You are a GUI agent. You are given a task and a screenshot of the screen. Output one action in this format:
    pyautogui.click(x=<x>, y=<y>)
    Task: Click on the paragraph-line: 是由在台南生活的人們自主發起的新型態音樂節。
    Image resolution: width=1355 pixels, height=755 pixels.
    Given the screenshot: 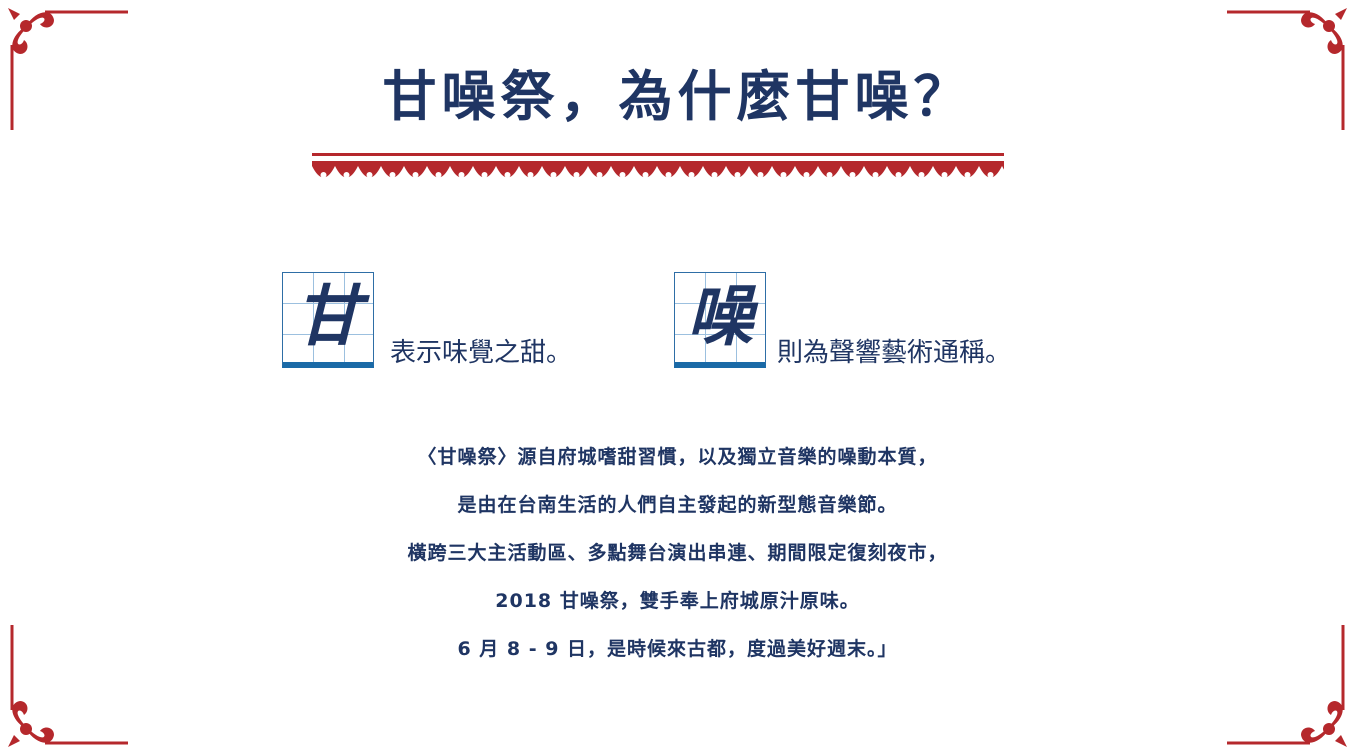 What is the action you would take?
    pyautogui.click(x=677, y=505)
    